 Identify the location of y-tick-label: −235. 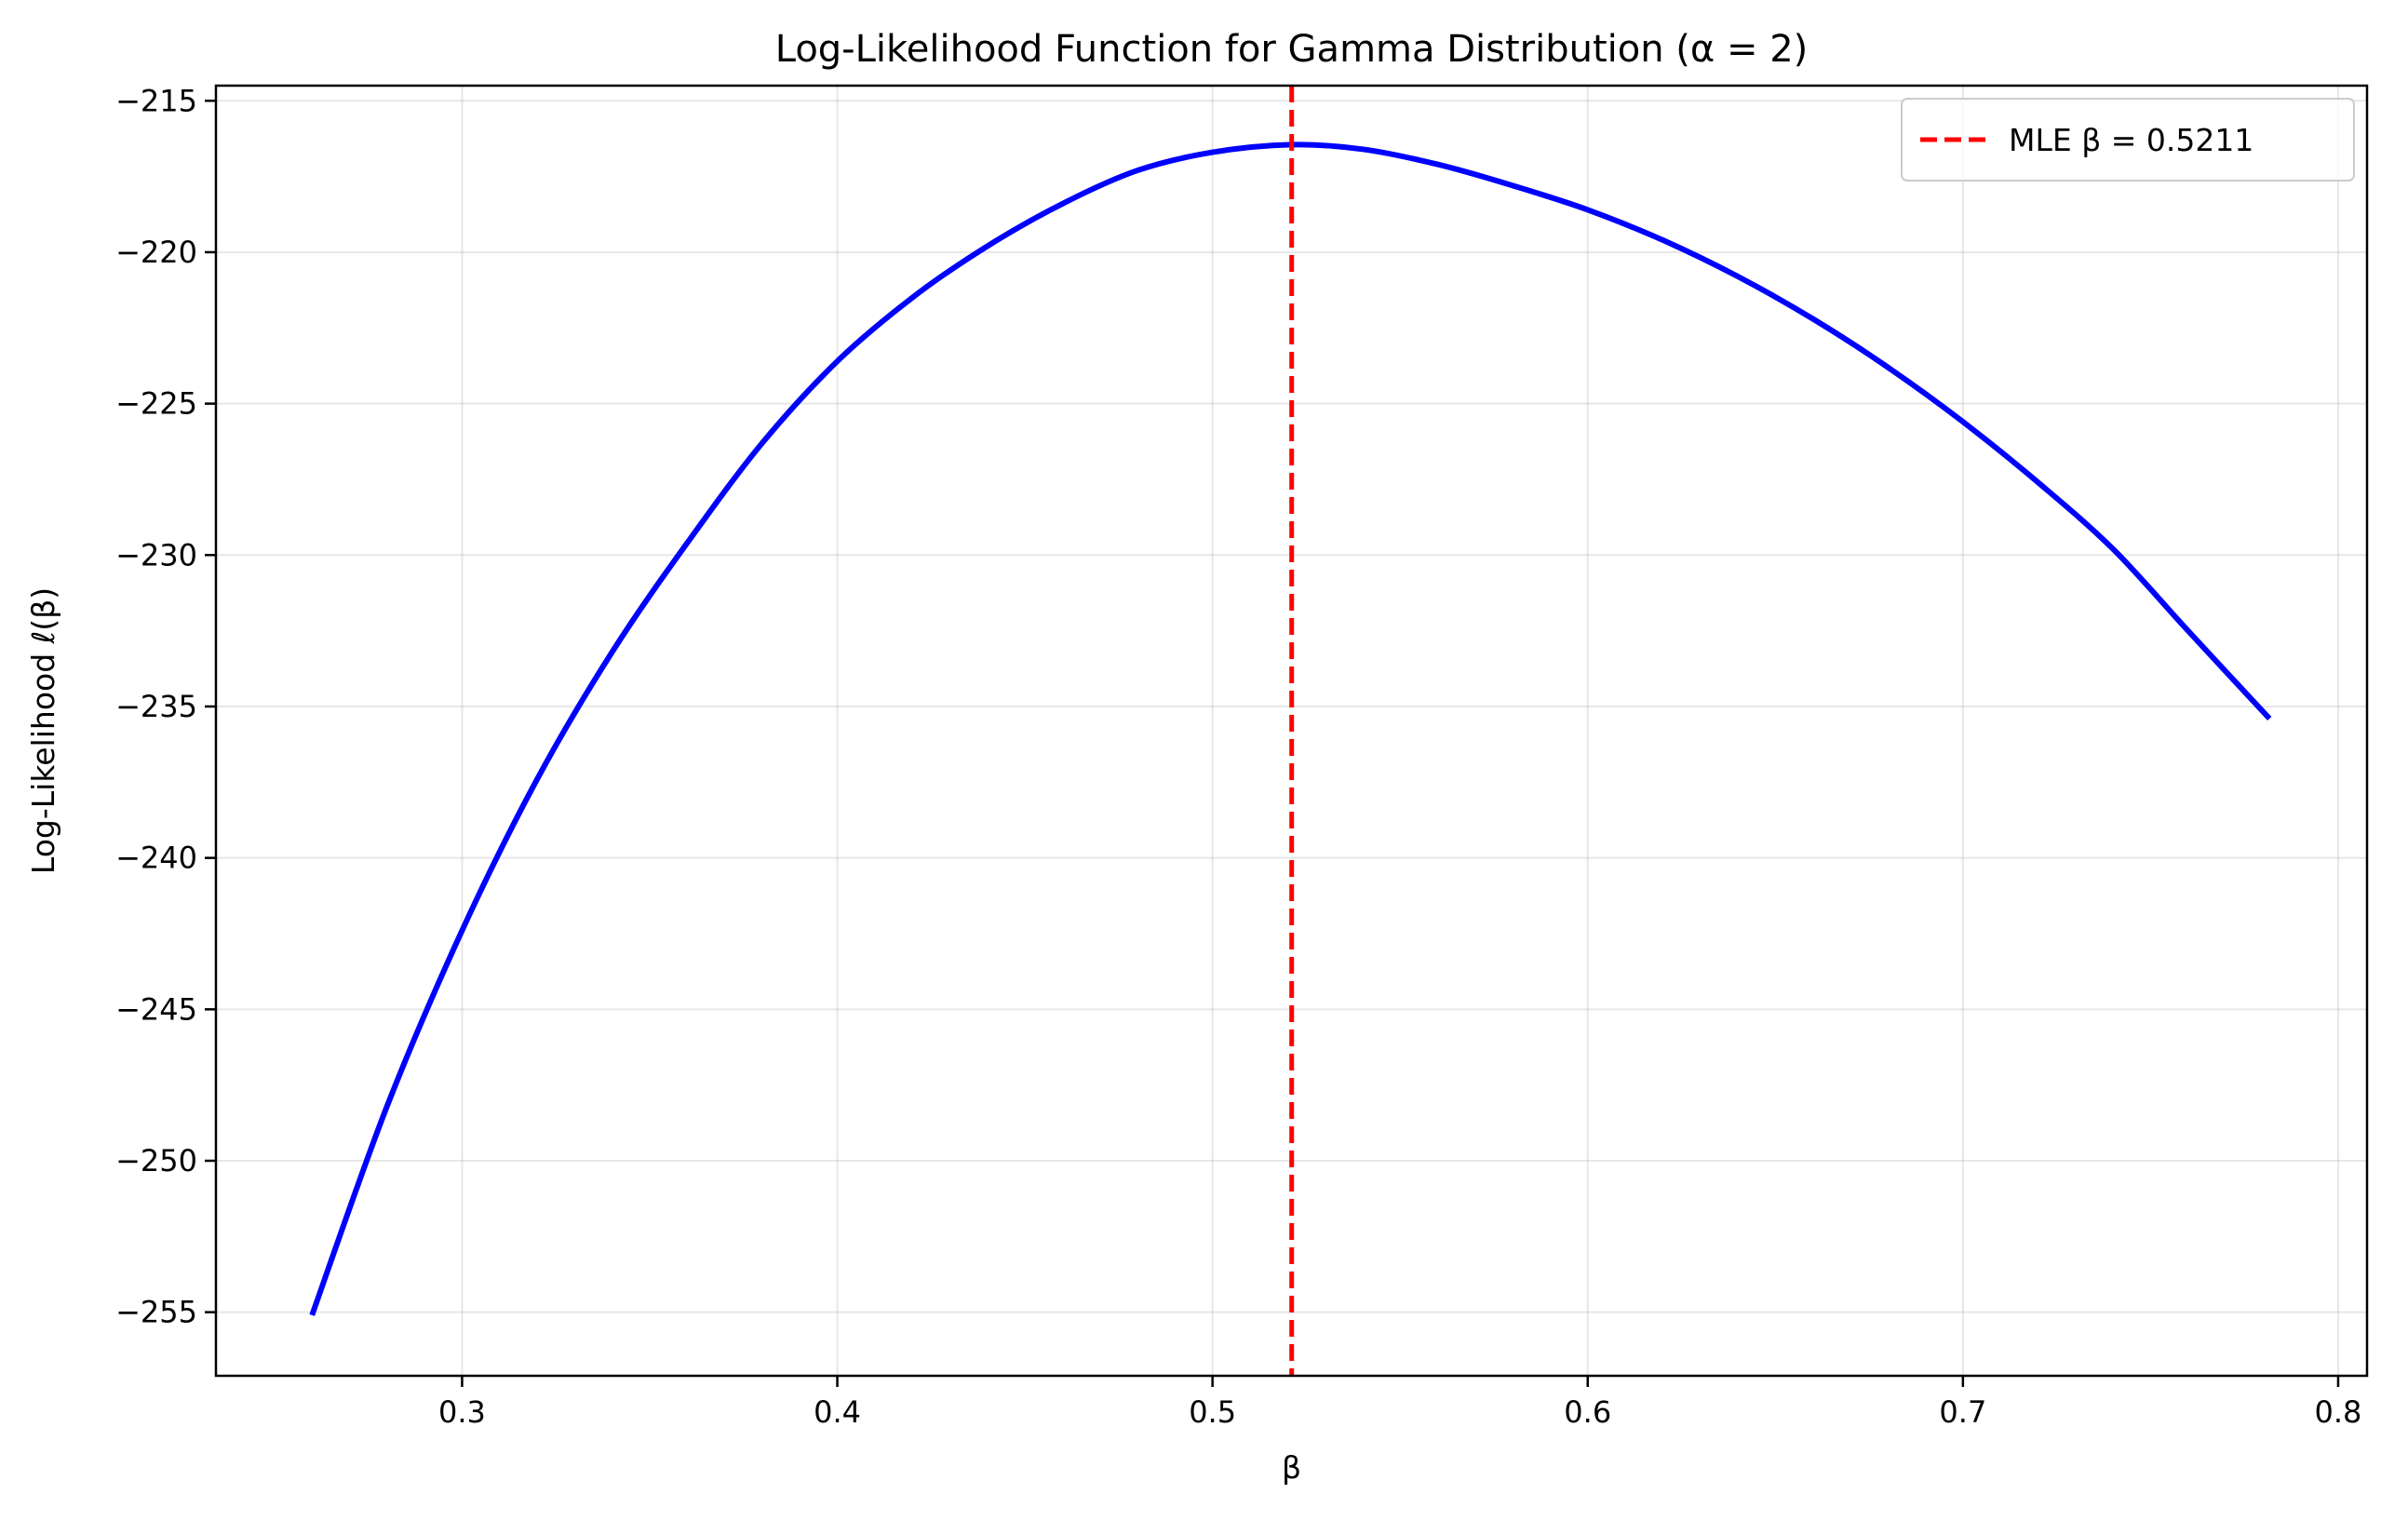
(156, 706).